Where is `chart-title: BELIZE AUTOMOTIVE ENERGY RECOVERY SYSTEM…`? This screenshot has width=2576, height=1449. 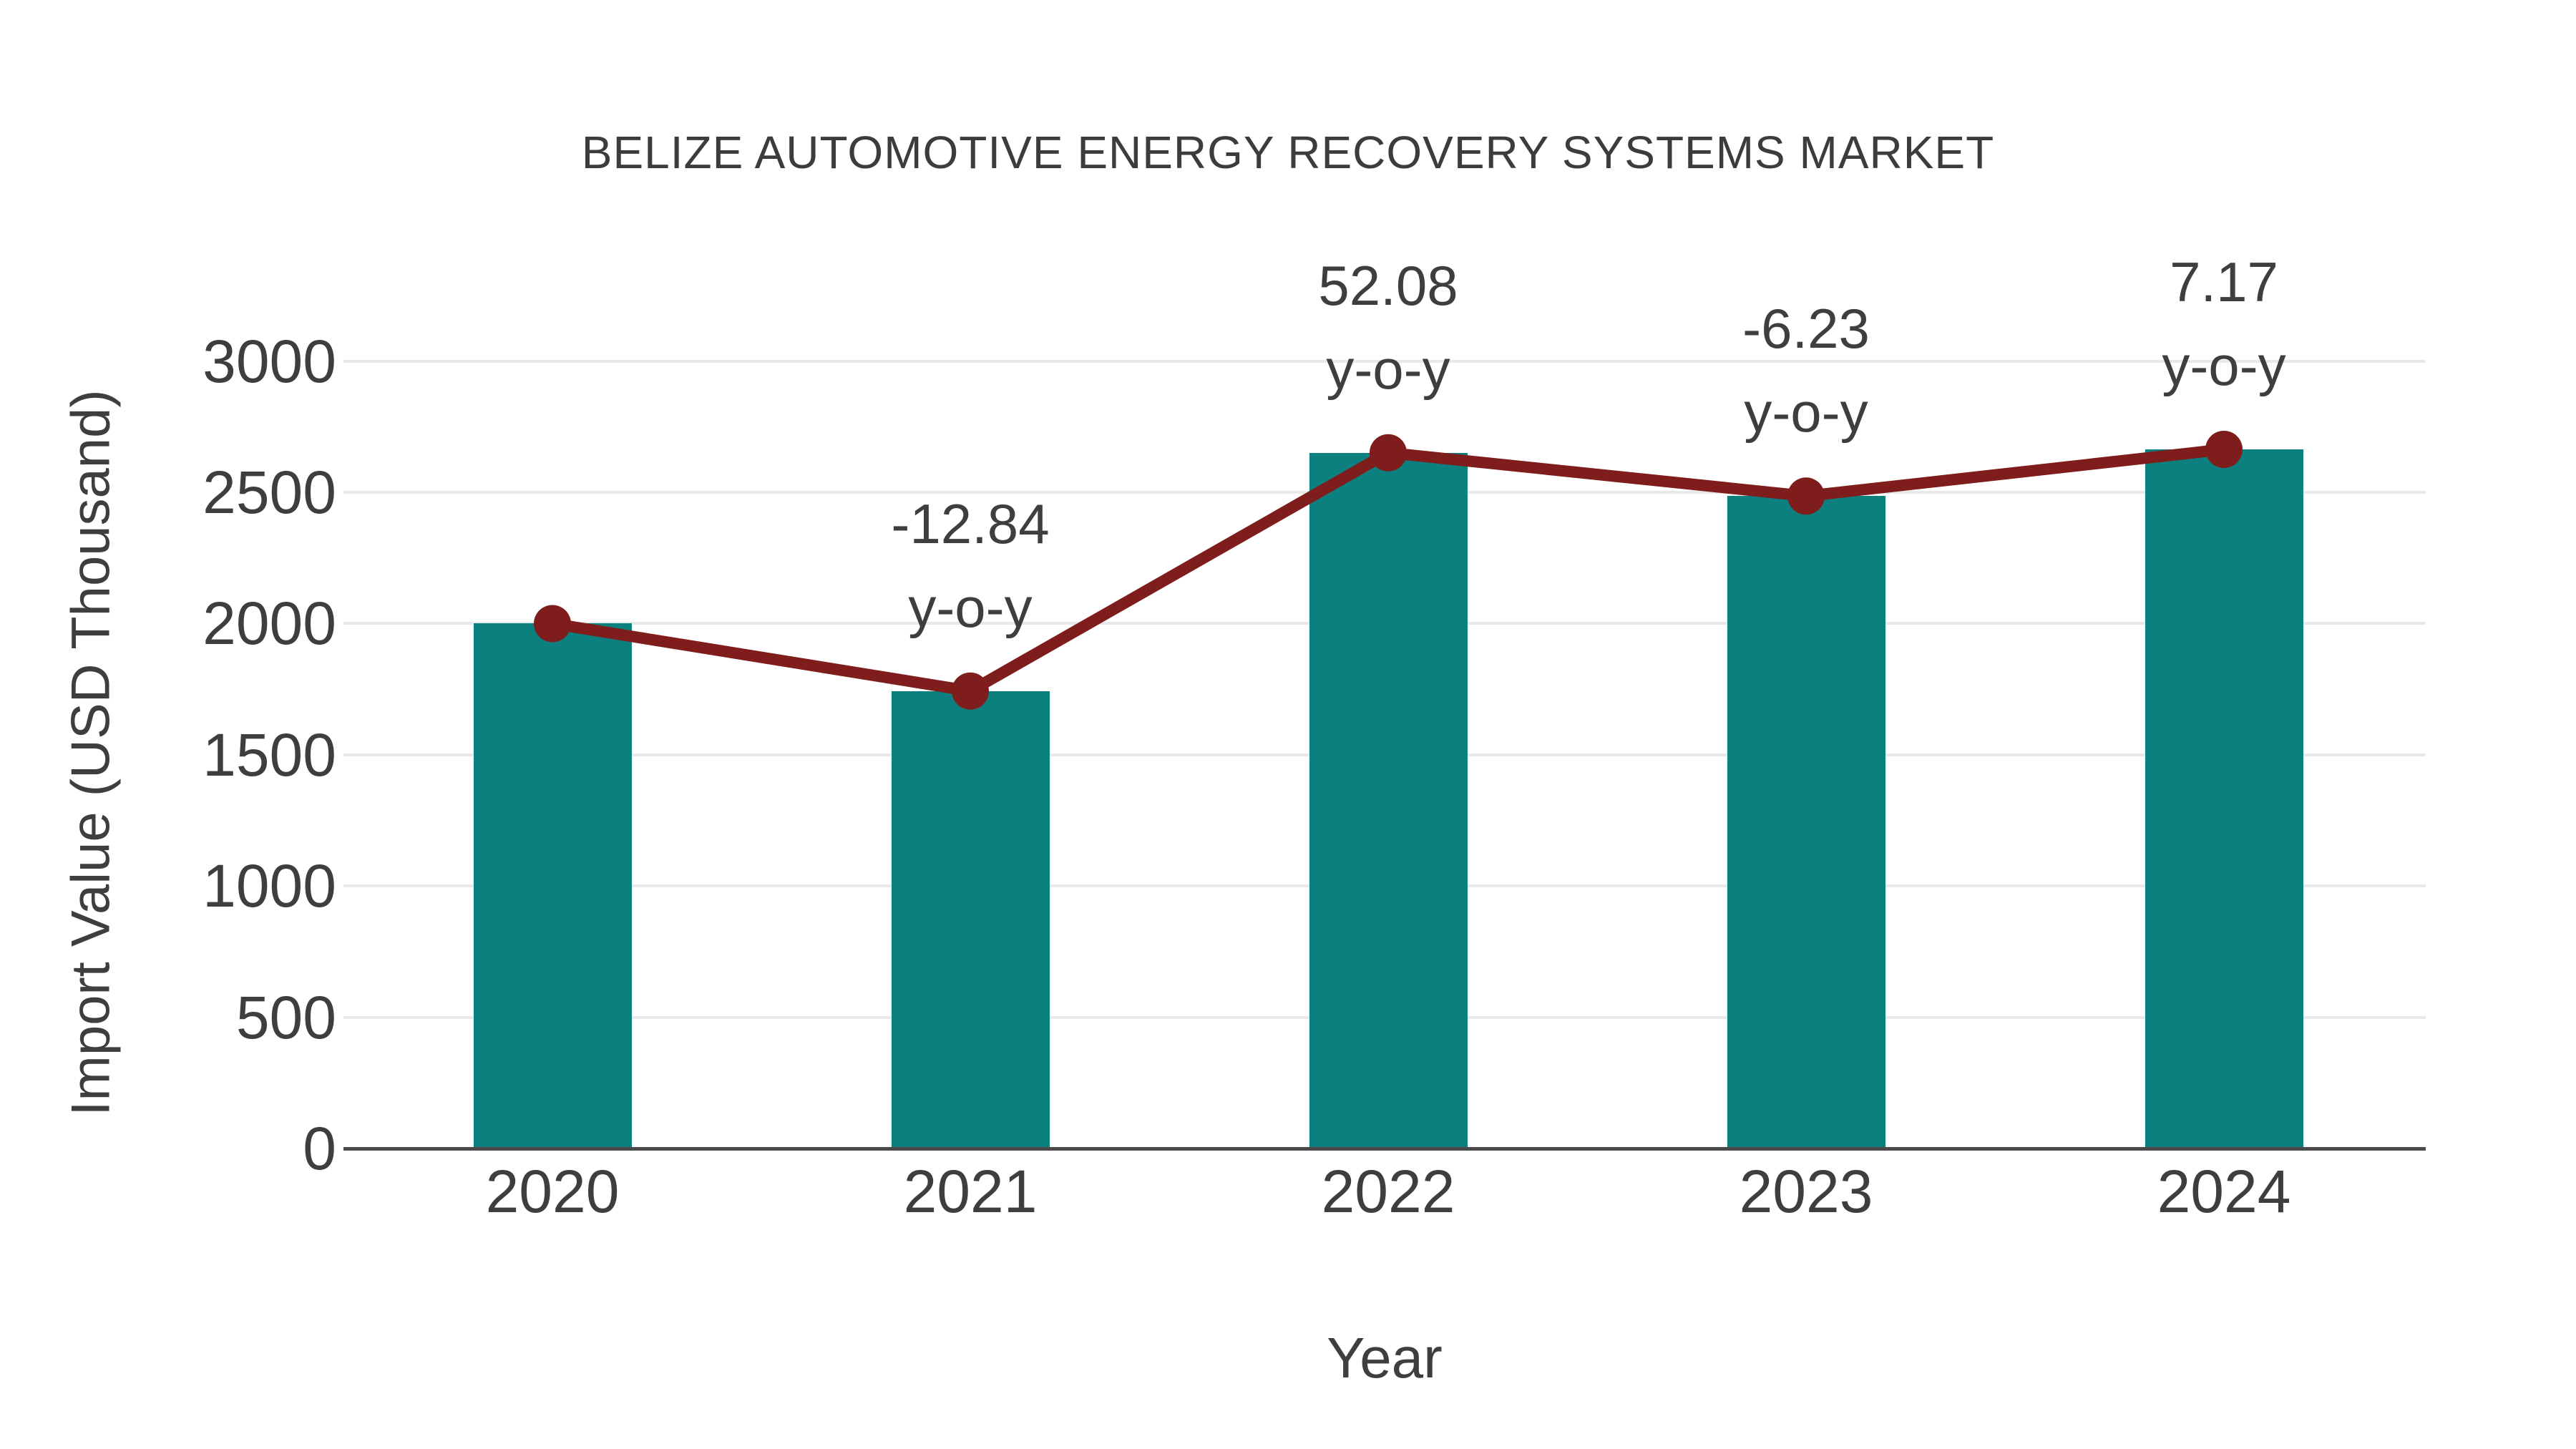 chart-title: BELIZE AUTOMOTIVE ENERGY RECOVERY SYSTEM… is located at coordinates (1288, 152).